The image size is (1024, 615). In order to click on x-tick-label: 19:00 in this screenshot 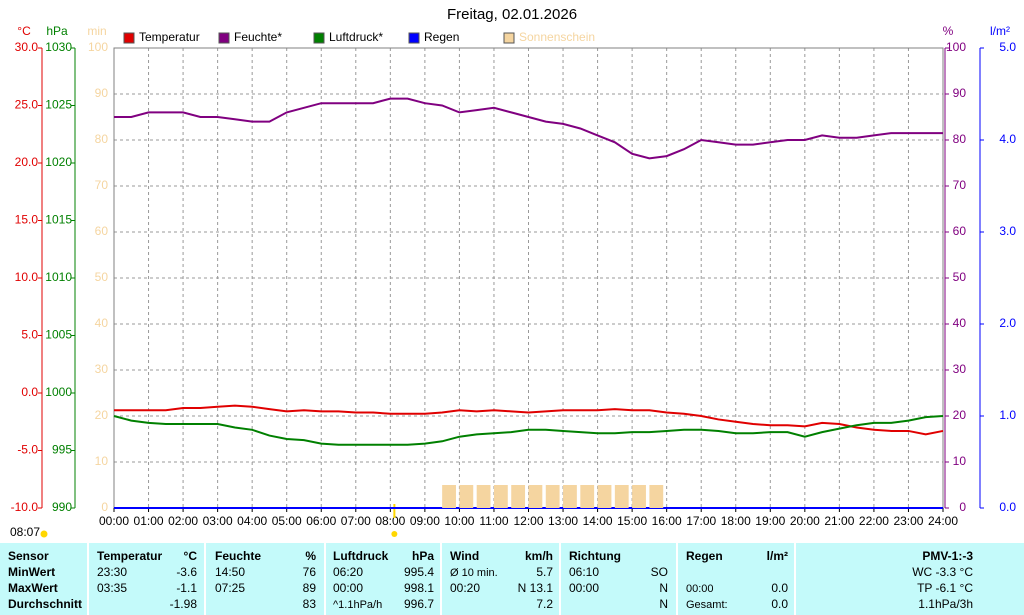, I will do `click(770, 521)`.